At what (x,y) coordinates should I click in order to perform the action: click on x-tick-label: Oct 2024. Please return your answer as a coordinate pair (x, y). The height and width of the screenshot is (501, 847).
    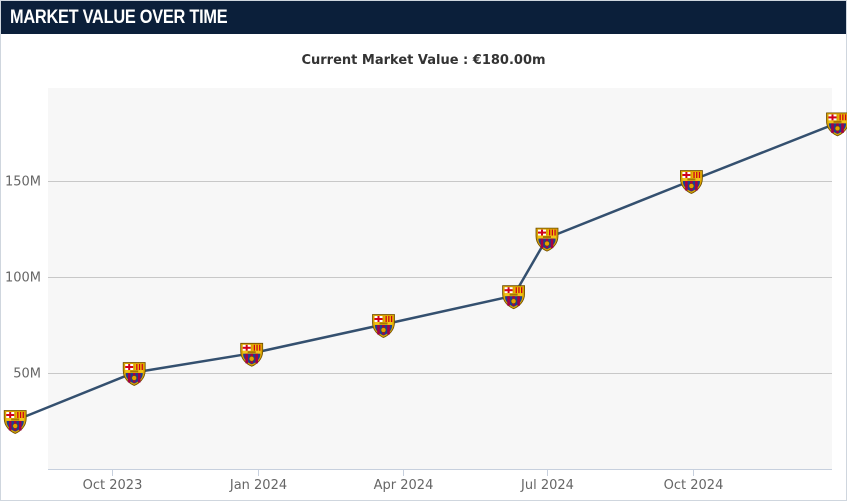
    Looking at the image, I should click on (694, 485).